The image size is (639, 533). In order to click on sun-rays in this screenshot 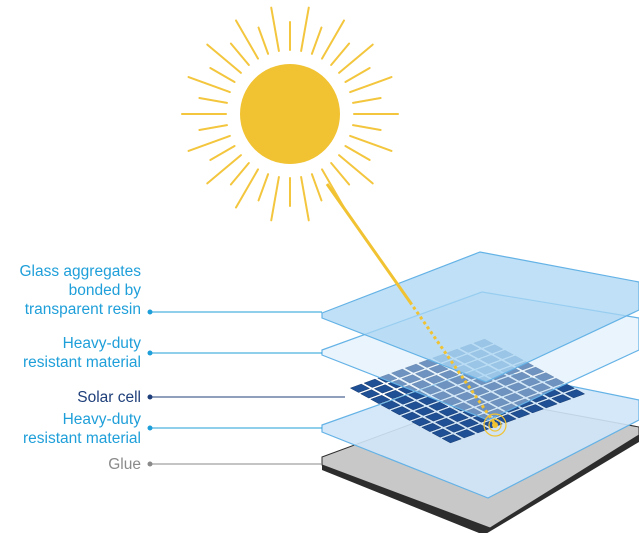, I will do `click(290, 114)`.